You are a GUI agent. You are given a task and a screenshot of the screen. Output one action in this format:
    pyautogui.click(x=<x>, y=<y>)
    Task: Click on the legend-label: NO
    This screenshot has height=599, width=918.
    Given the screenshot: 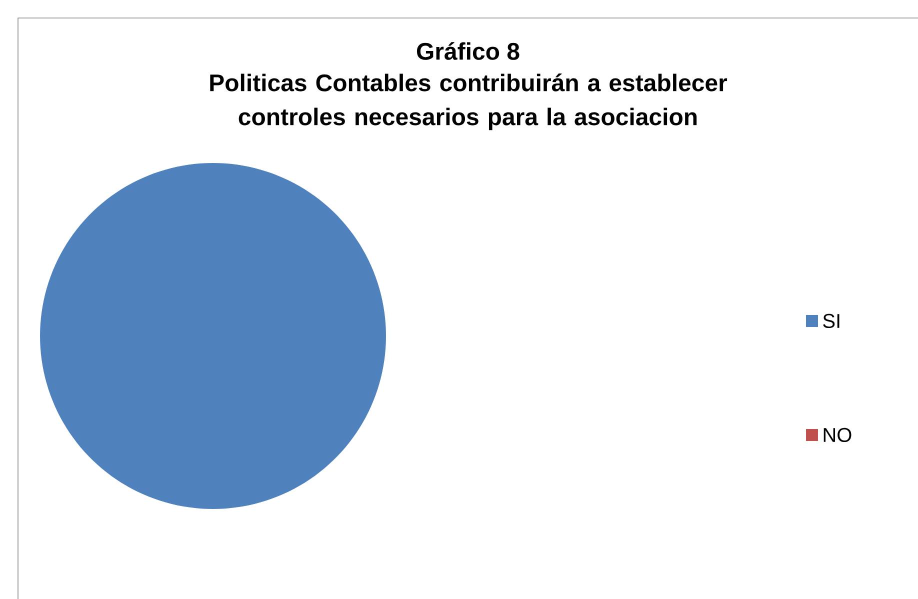 What is the action you would take?
    pyautogui.click(x=838, y=435)
    